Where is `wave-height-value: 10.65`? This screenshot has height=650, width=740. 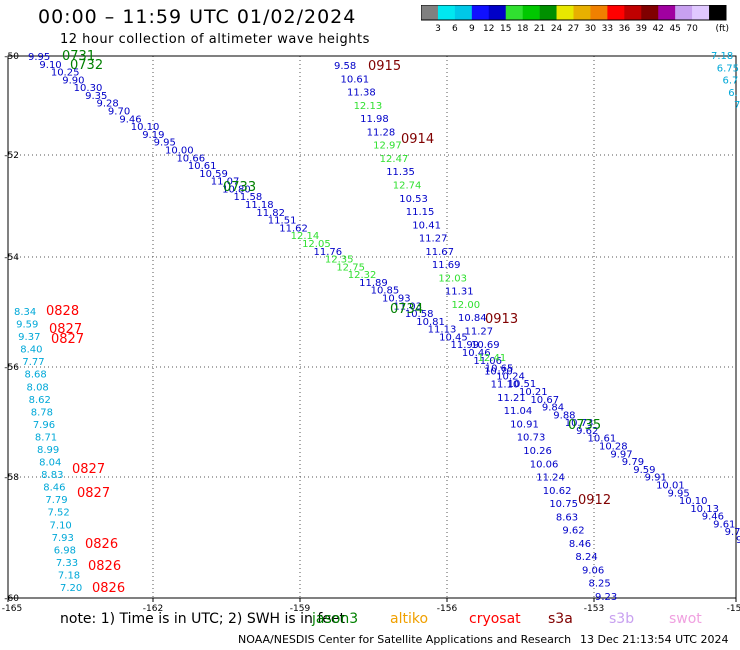
wave-height-value: 10.65 is located at coordinates (499, 369).